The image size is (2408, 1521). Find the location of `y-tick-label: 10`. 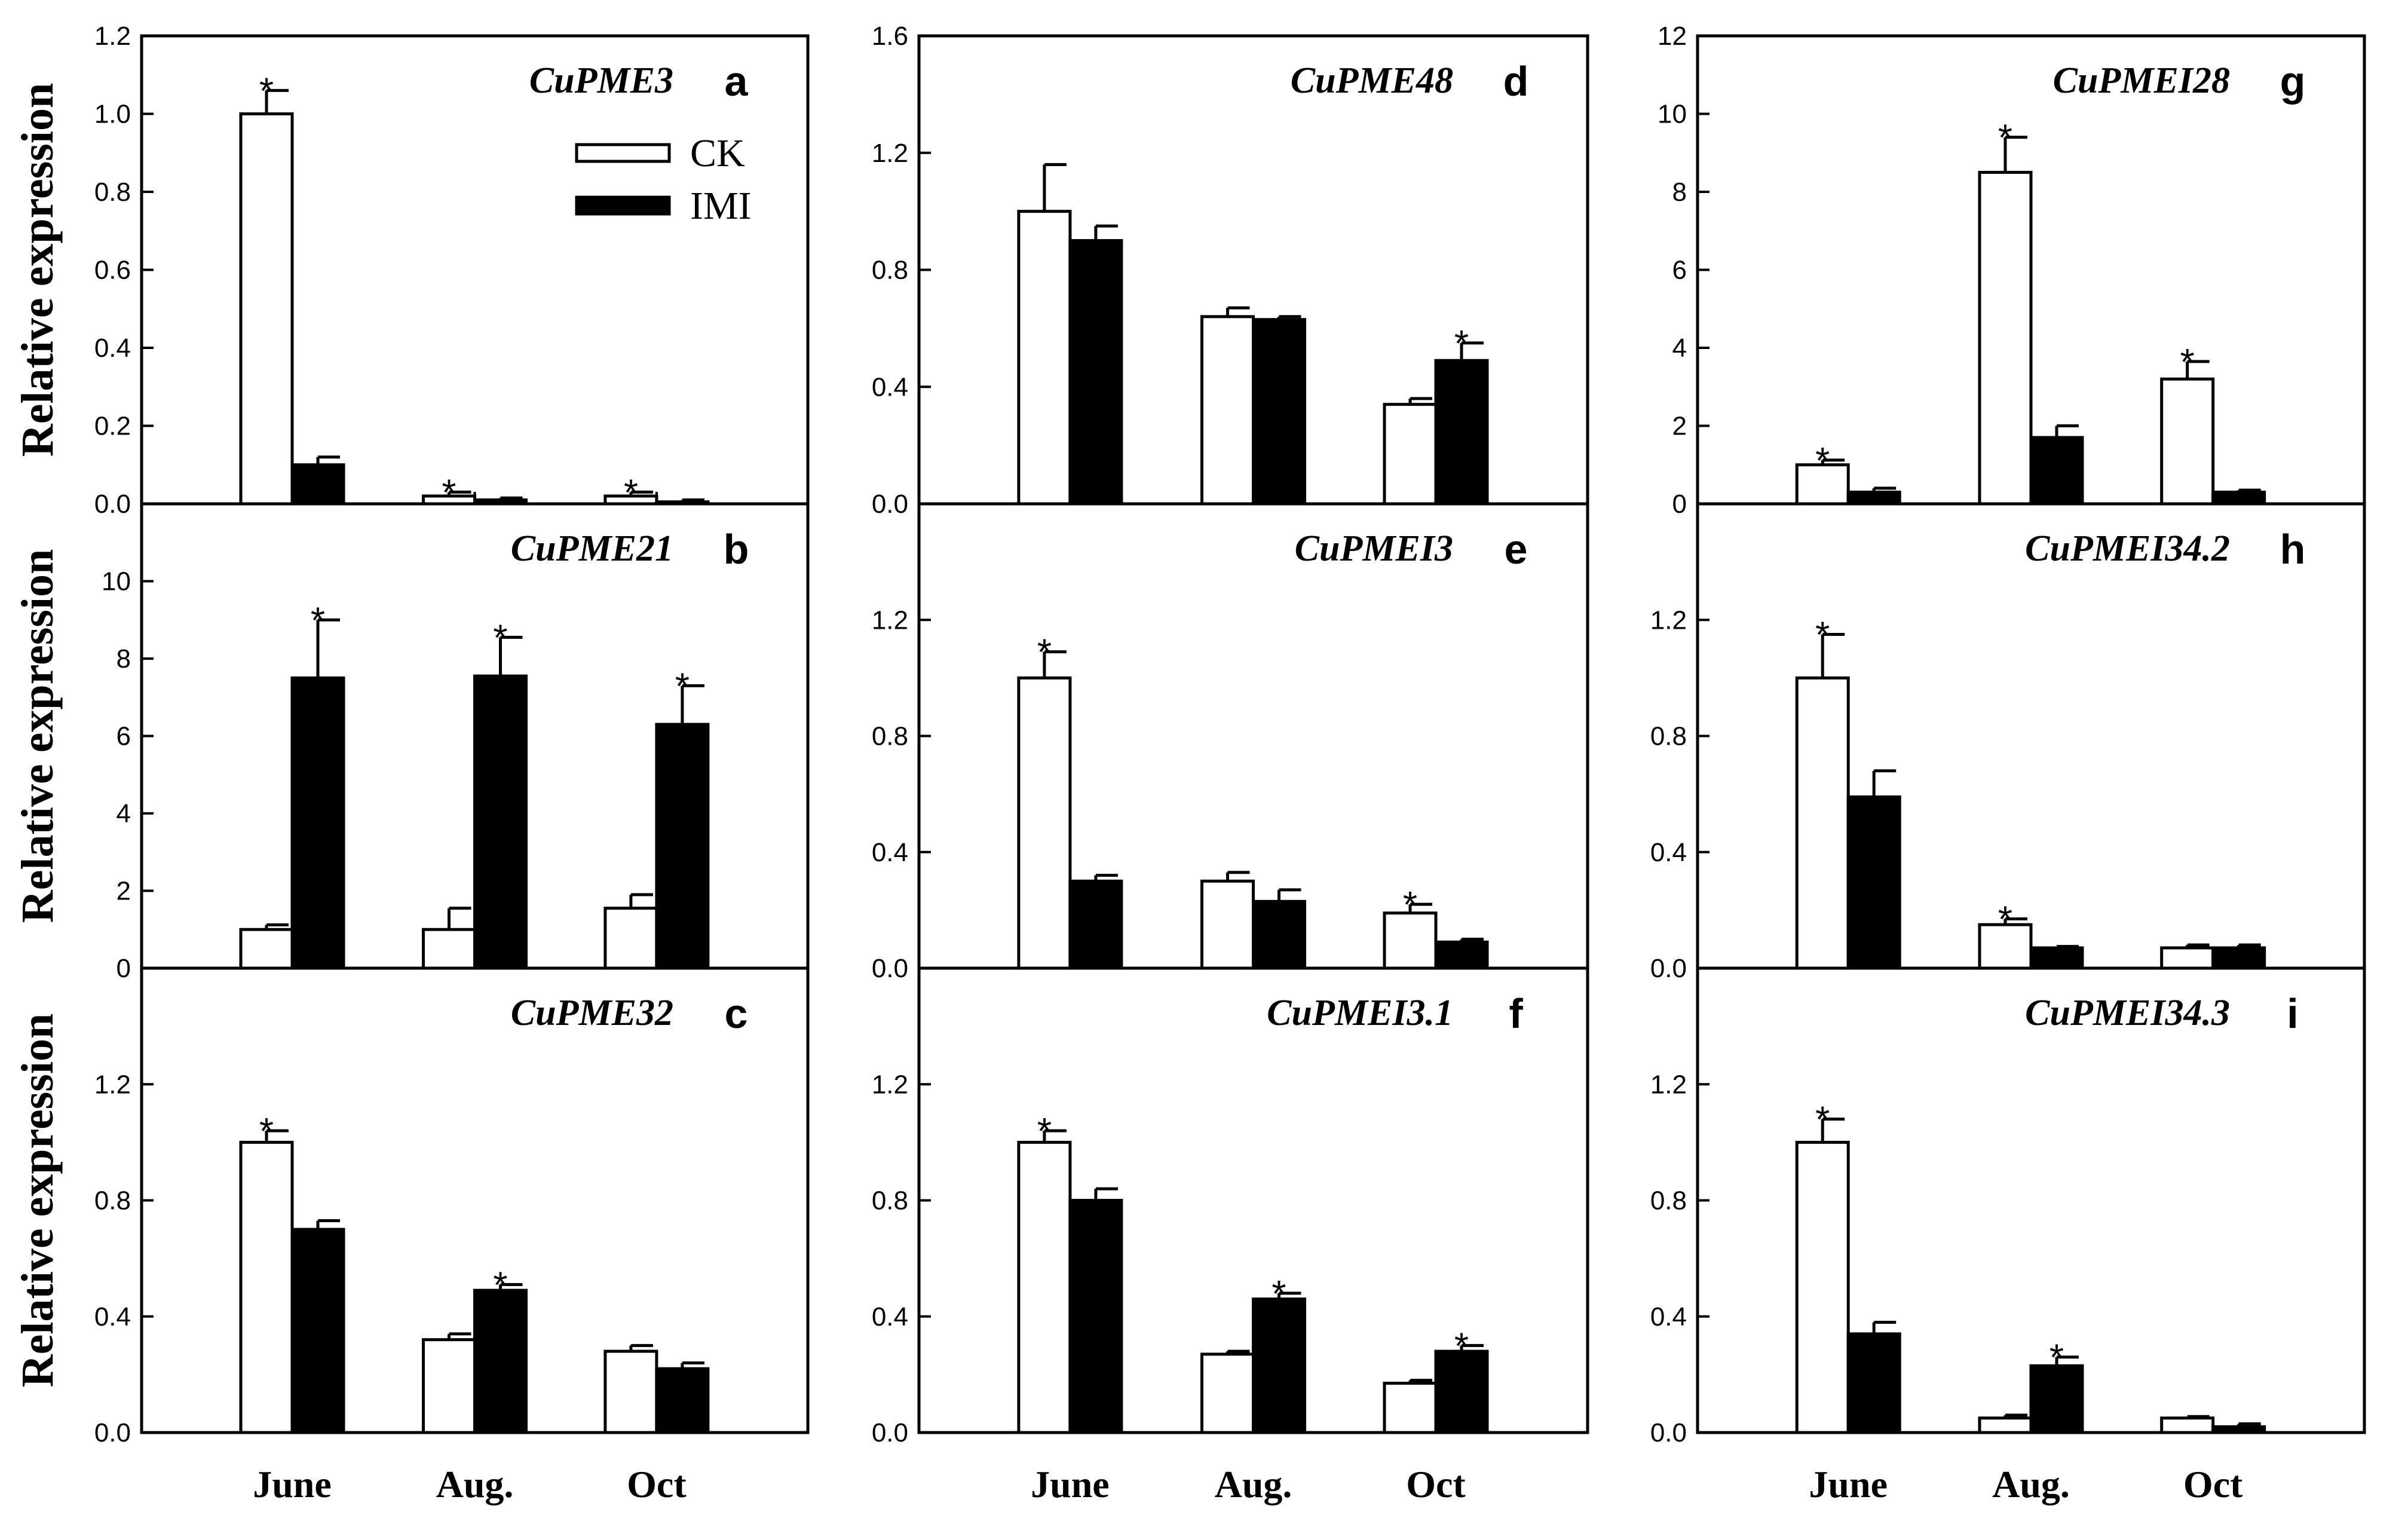

y-tick-label: 10 is located at coordinates (116, 581).